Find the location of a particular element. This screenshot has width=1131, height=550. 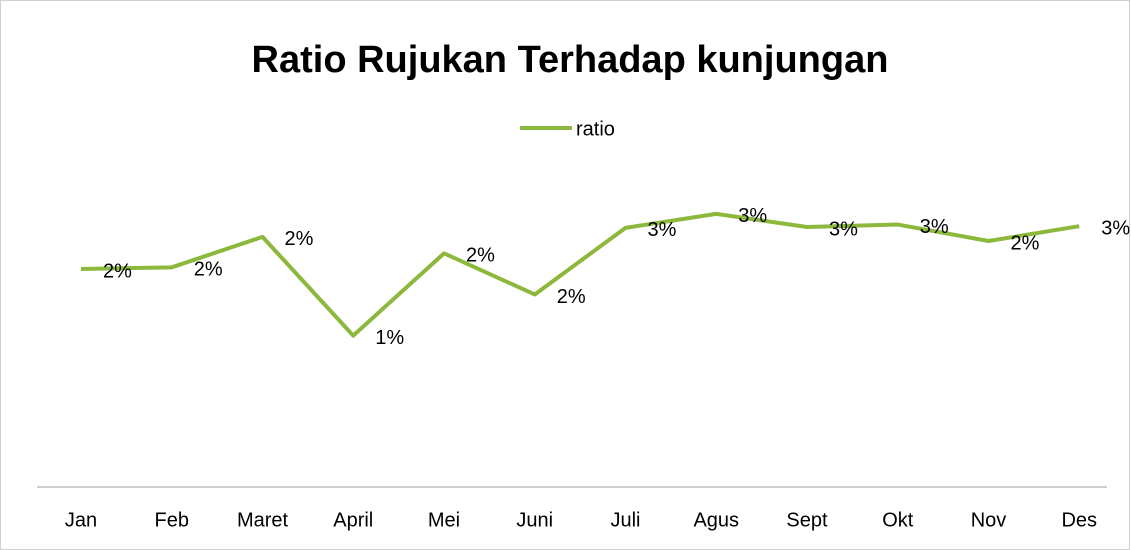

data-label: 1% is located at coordinates (389, 338).